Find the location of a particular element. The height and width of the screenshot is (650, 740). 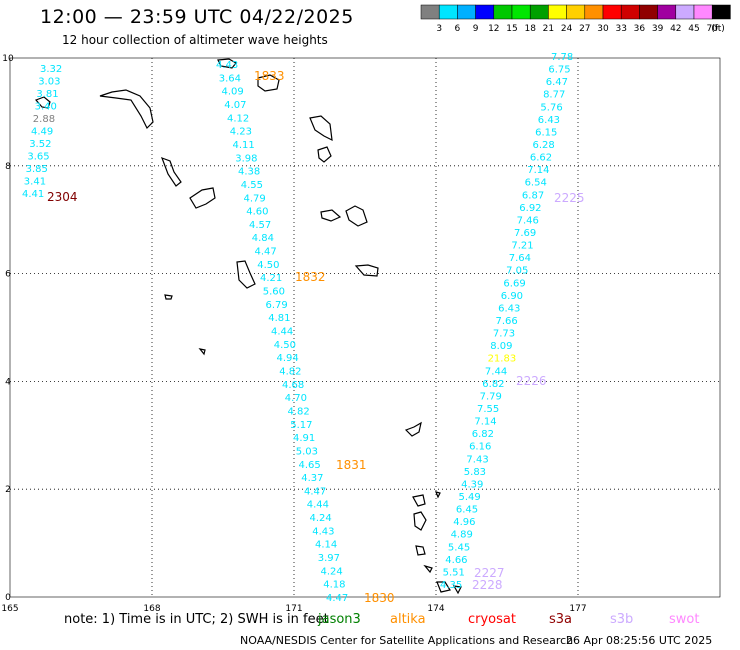

track-time-label: 2226 is located at coordinates (531, 381).